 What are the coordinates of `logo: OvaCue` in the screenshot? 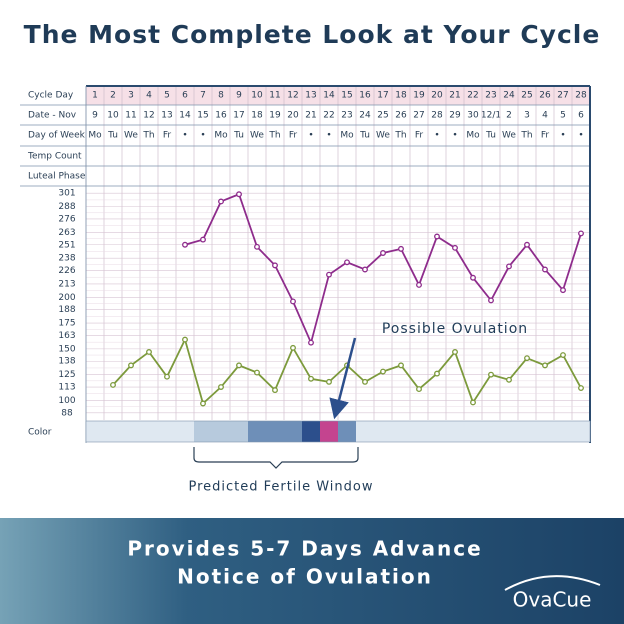 It's located at (552, 600).